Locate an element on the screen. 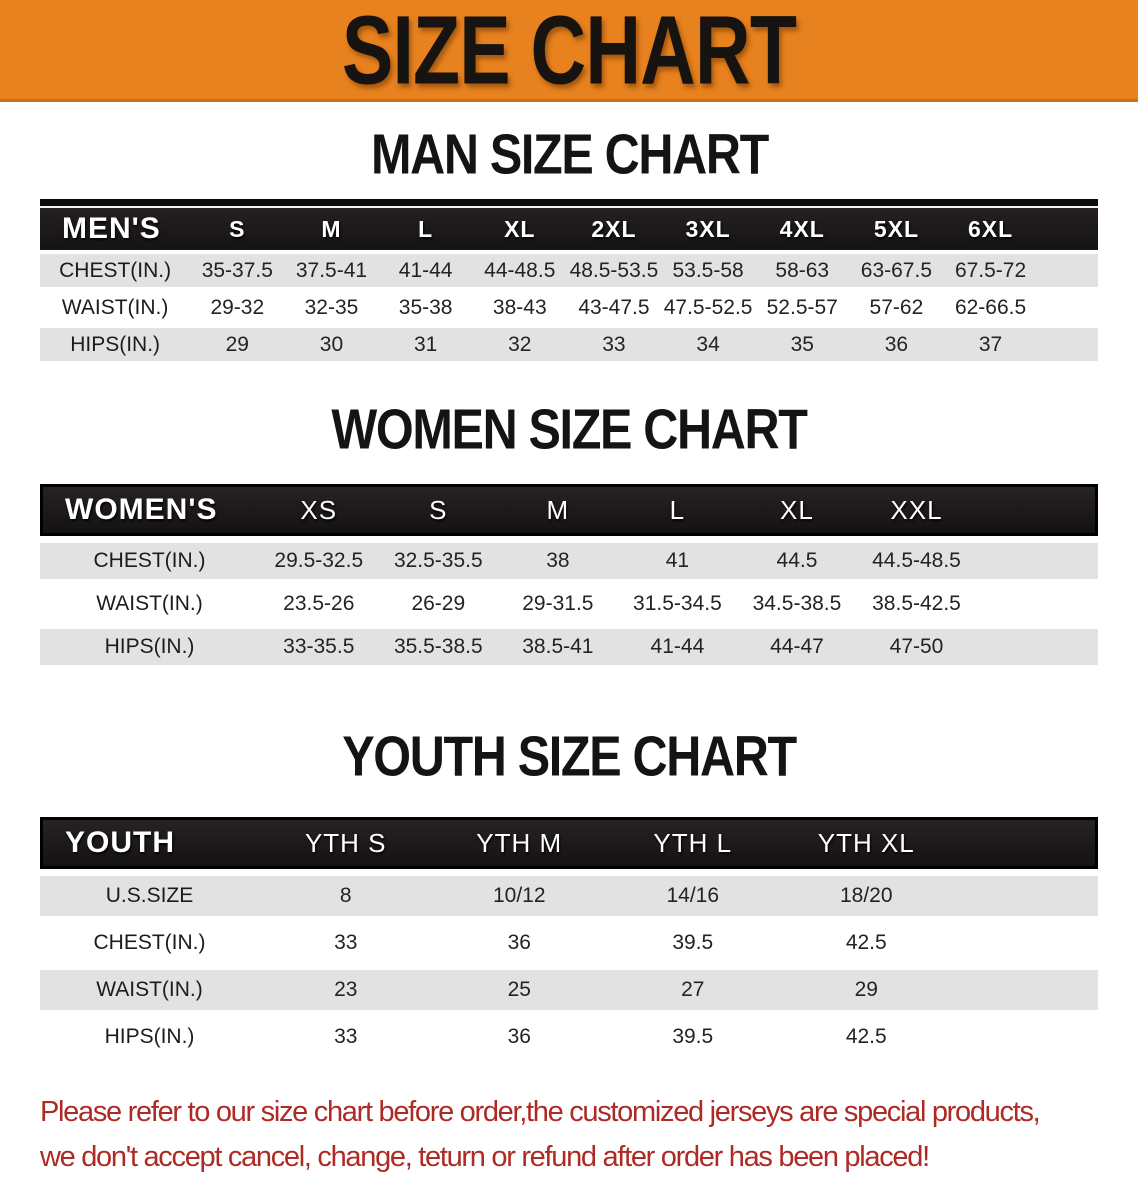  column-header: YTH XL is located at coordinates (866, 843).